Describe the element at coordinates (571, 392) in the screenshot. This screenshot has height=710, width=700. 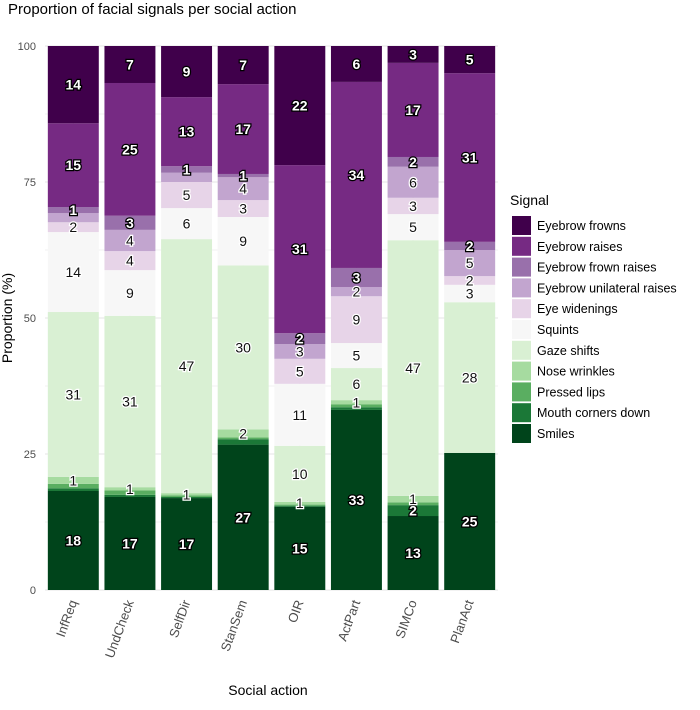
I see `legend-label: Pressed lips` at that location.